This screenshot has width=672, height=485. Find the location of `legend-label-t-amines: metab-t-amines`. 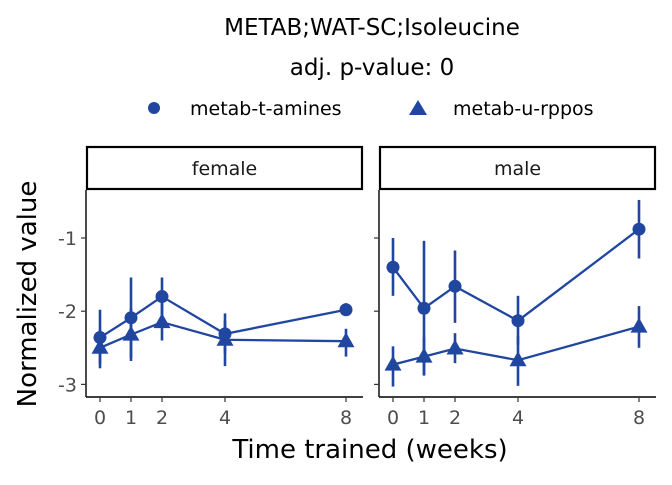

legend-label-t-amines: metab-t-amines is located at coordinates (266, 109).